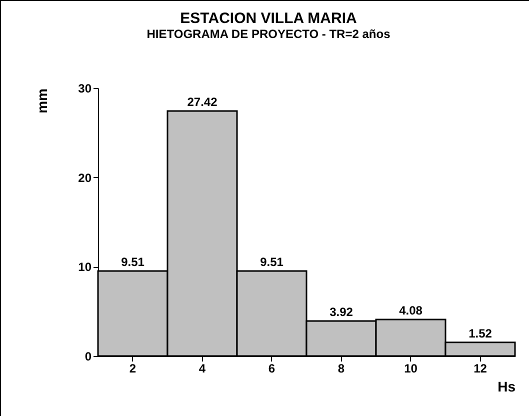 The image size is (531, 418). What do you see at coordinates (507, 386) in the screenshot?
I see `x-axis-title: Hs` at bounding box center [507, 386].